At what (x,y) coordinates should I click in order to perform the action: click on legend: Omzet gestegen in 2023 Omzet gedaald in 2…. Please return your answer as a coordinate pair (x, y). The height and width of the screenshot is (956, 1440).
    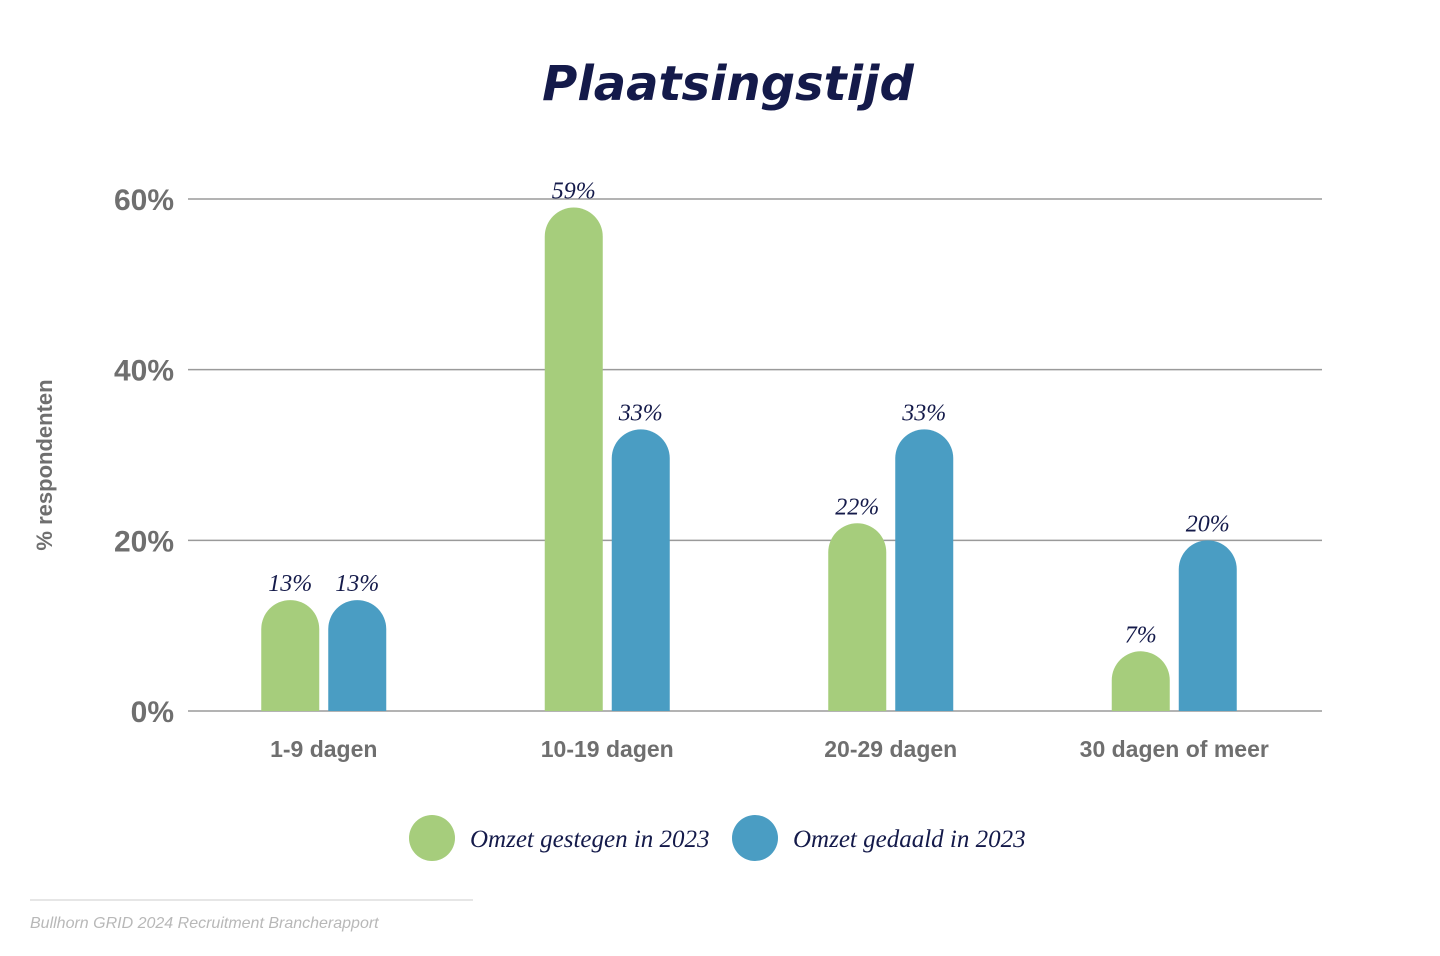
    Looking at the image, I should click on (717, 838).